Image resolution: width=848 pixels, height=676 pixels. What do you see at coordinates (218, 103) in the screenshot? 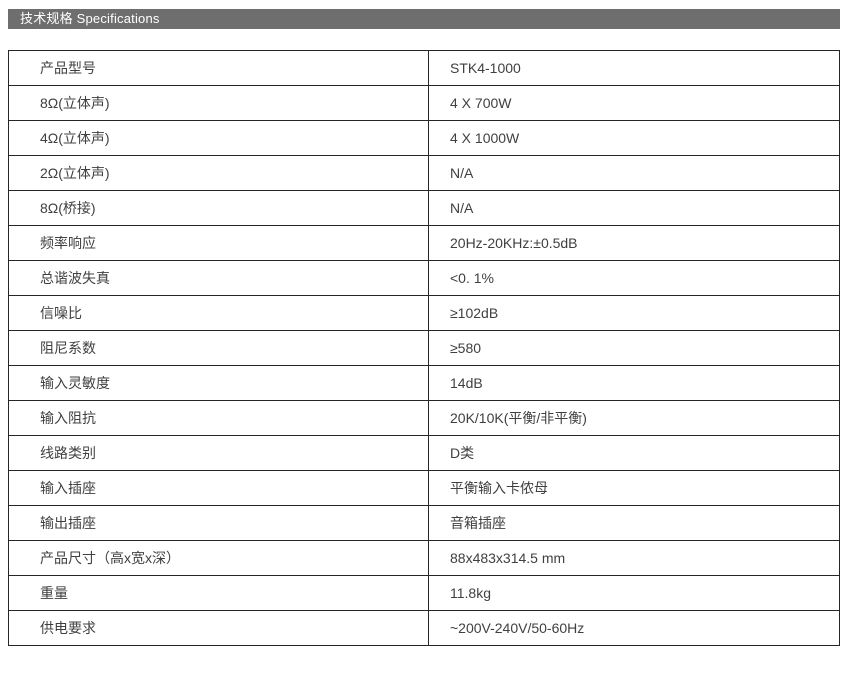
I see `spec-label: 8Ω(立体声)` at bounding box center [218, 103].